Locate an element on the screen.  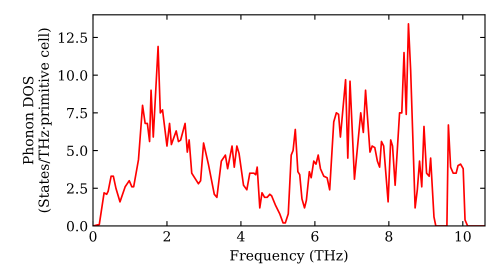
x-axis-title: Frequency (THz) is located at coordinates (289, 257).